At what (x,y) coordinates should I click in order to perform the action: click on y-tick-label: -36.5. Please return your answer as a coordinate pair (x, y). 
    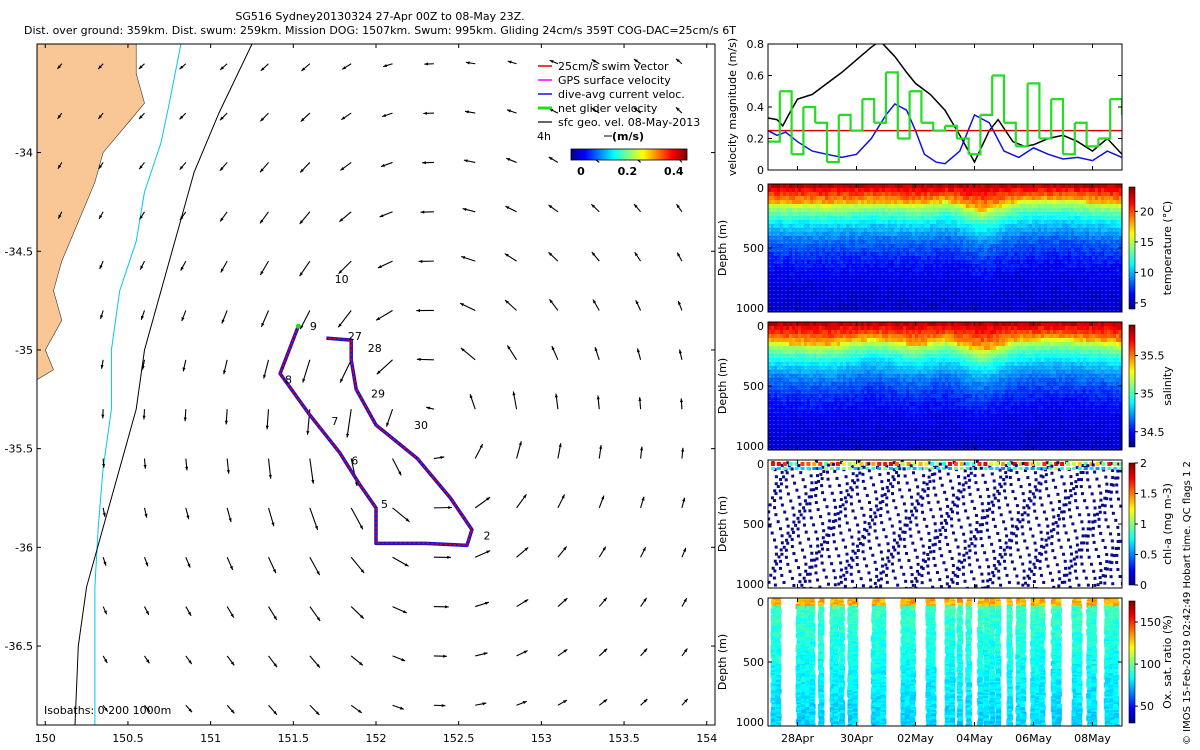
    Looking at the image, I should click on (19, 646).